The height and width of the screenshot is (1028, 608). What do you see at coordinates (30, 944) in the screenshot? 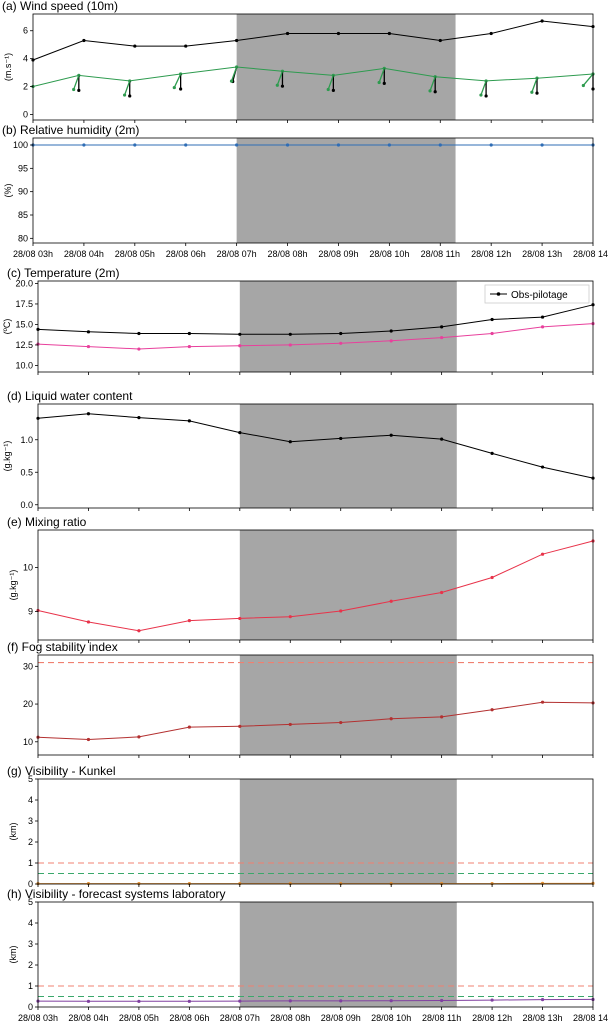
I see `y-tick-label: 3` at bounding box center [30, 944].